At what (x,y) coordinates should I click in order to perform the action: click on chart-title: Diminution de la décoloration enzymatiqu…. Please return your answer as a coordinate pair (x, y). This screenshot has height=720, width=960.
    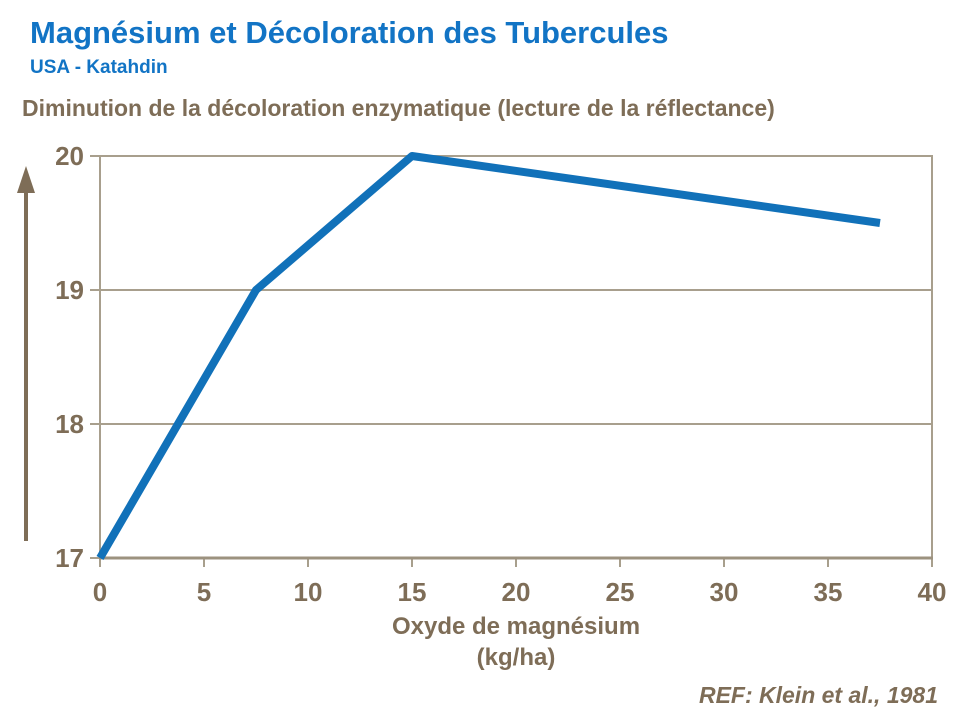
    Looking at the image, I should click on (398, 108).